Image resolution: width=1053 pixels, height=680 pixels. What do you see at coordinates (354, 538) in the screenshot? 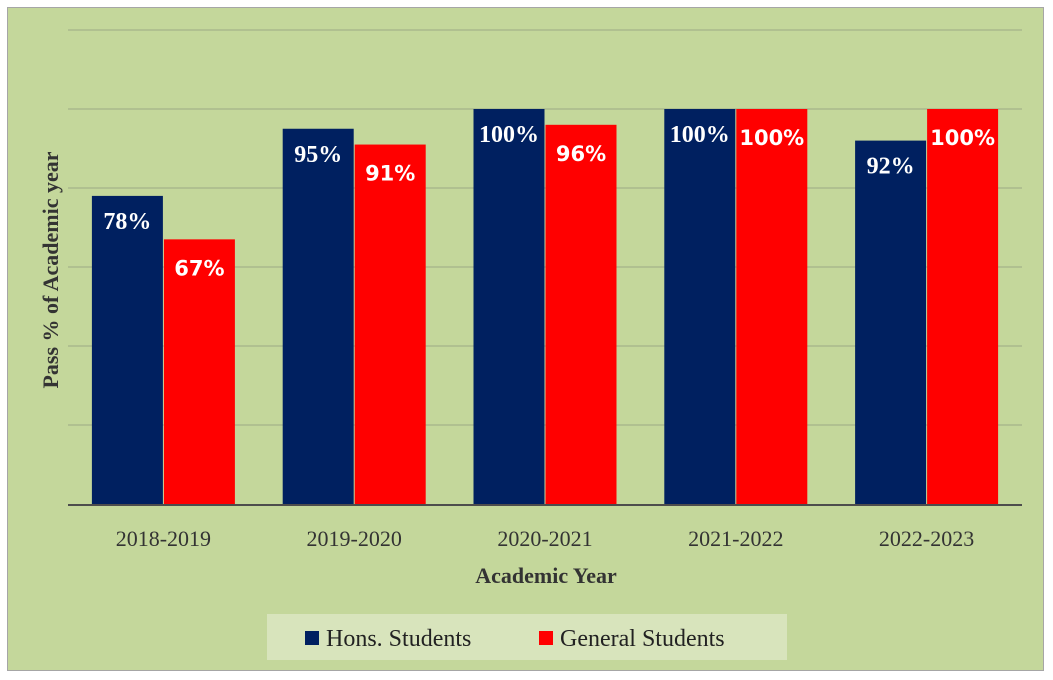
I see `x-tick-label: 2019-2020` at bounding box center [354, 538].